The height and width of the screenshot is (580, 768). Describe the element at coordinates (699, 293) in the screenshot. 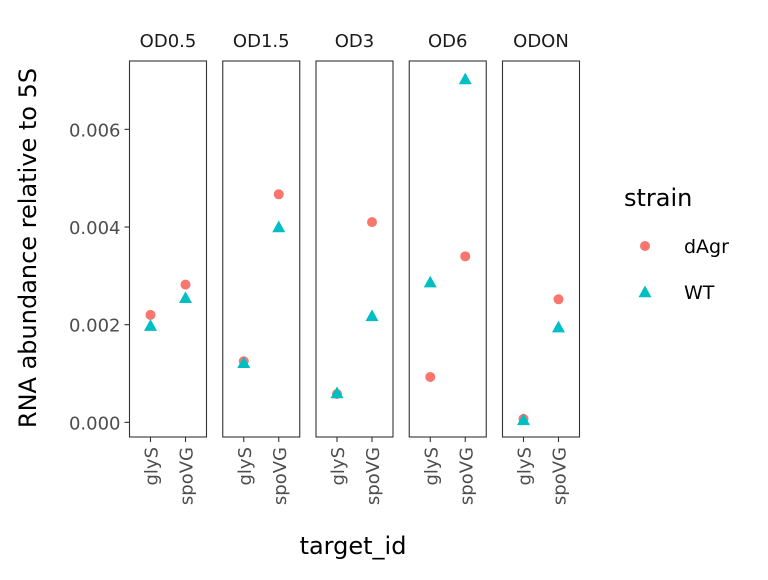

I see `legend-label: WT` at that location.